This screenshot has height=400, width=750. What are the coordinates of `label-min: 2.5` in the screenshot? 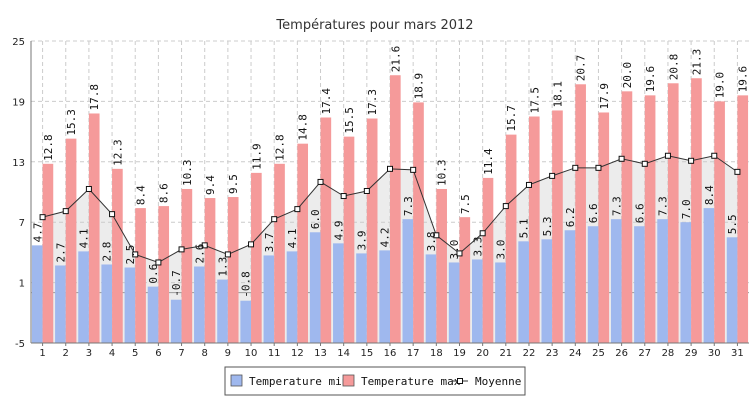 It's located at (130, 255).